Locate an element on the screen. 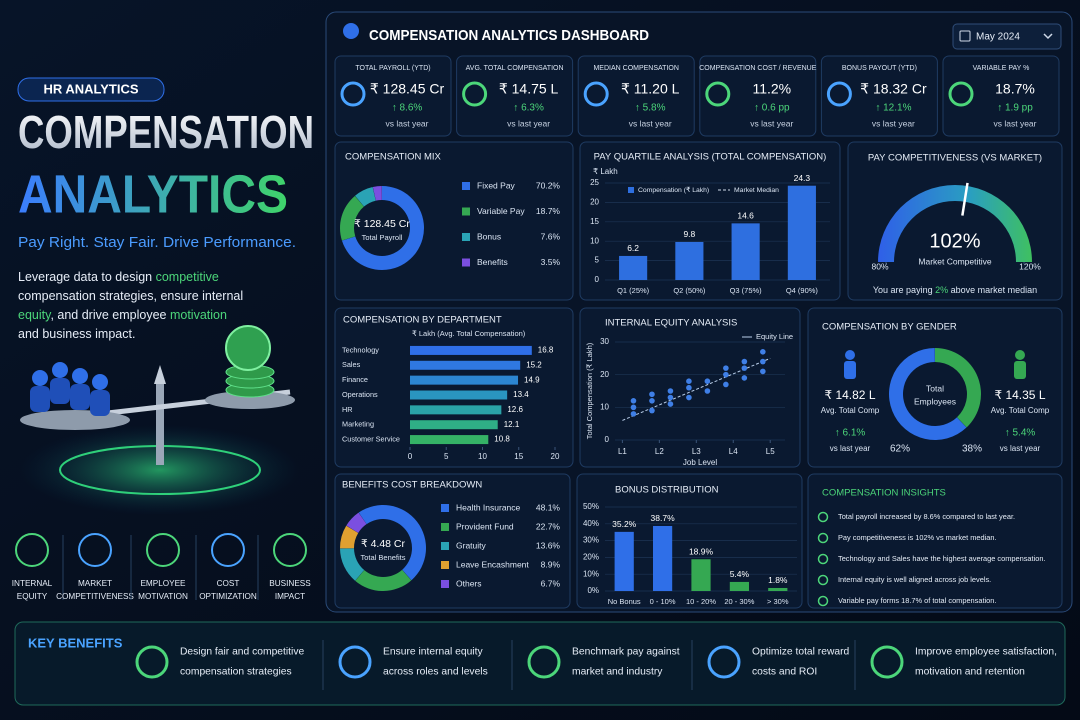 This screenshot has width=1080, height=720. legend-value: 7.6% is located at coordinates (551, 236).